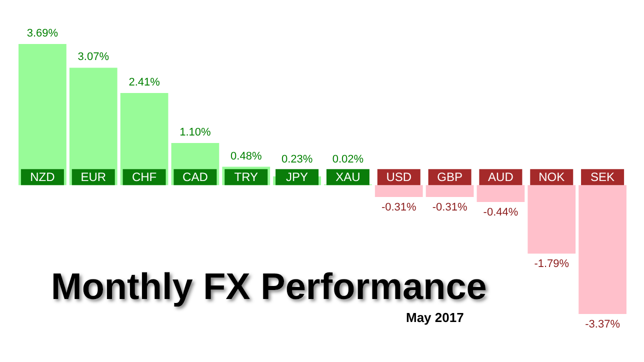 Image resolution: width=644 pixels, height=362 pixels. What do you see at coordinates (500, 212) in the screenshot?
I see `data-label: -0.44%` at bounding box center [500, 212].